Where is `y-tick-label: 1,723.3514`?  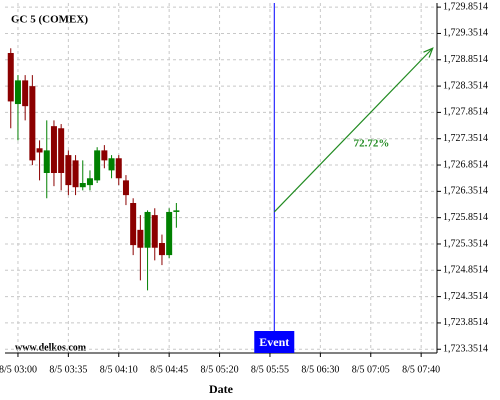 y-tick-label: 1,723.3514 is located at coordinates (465, 349).